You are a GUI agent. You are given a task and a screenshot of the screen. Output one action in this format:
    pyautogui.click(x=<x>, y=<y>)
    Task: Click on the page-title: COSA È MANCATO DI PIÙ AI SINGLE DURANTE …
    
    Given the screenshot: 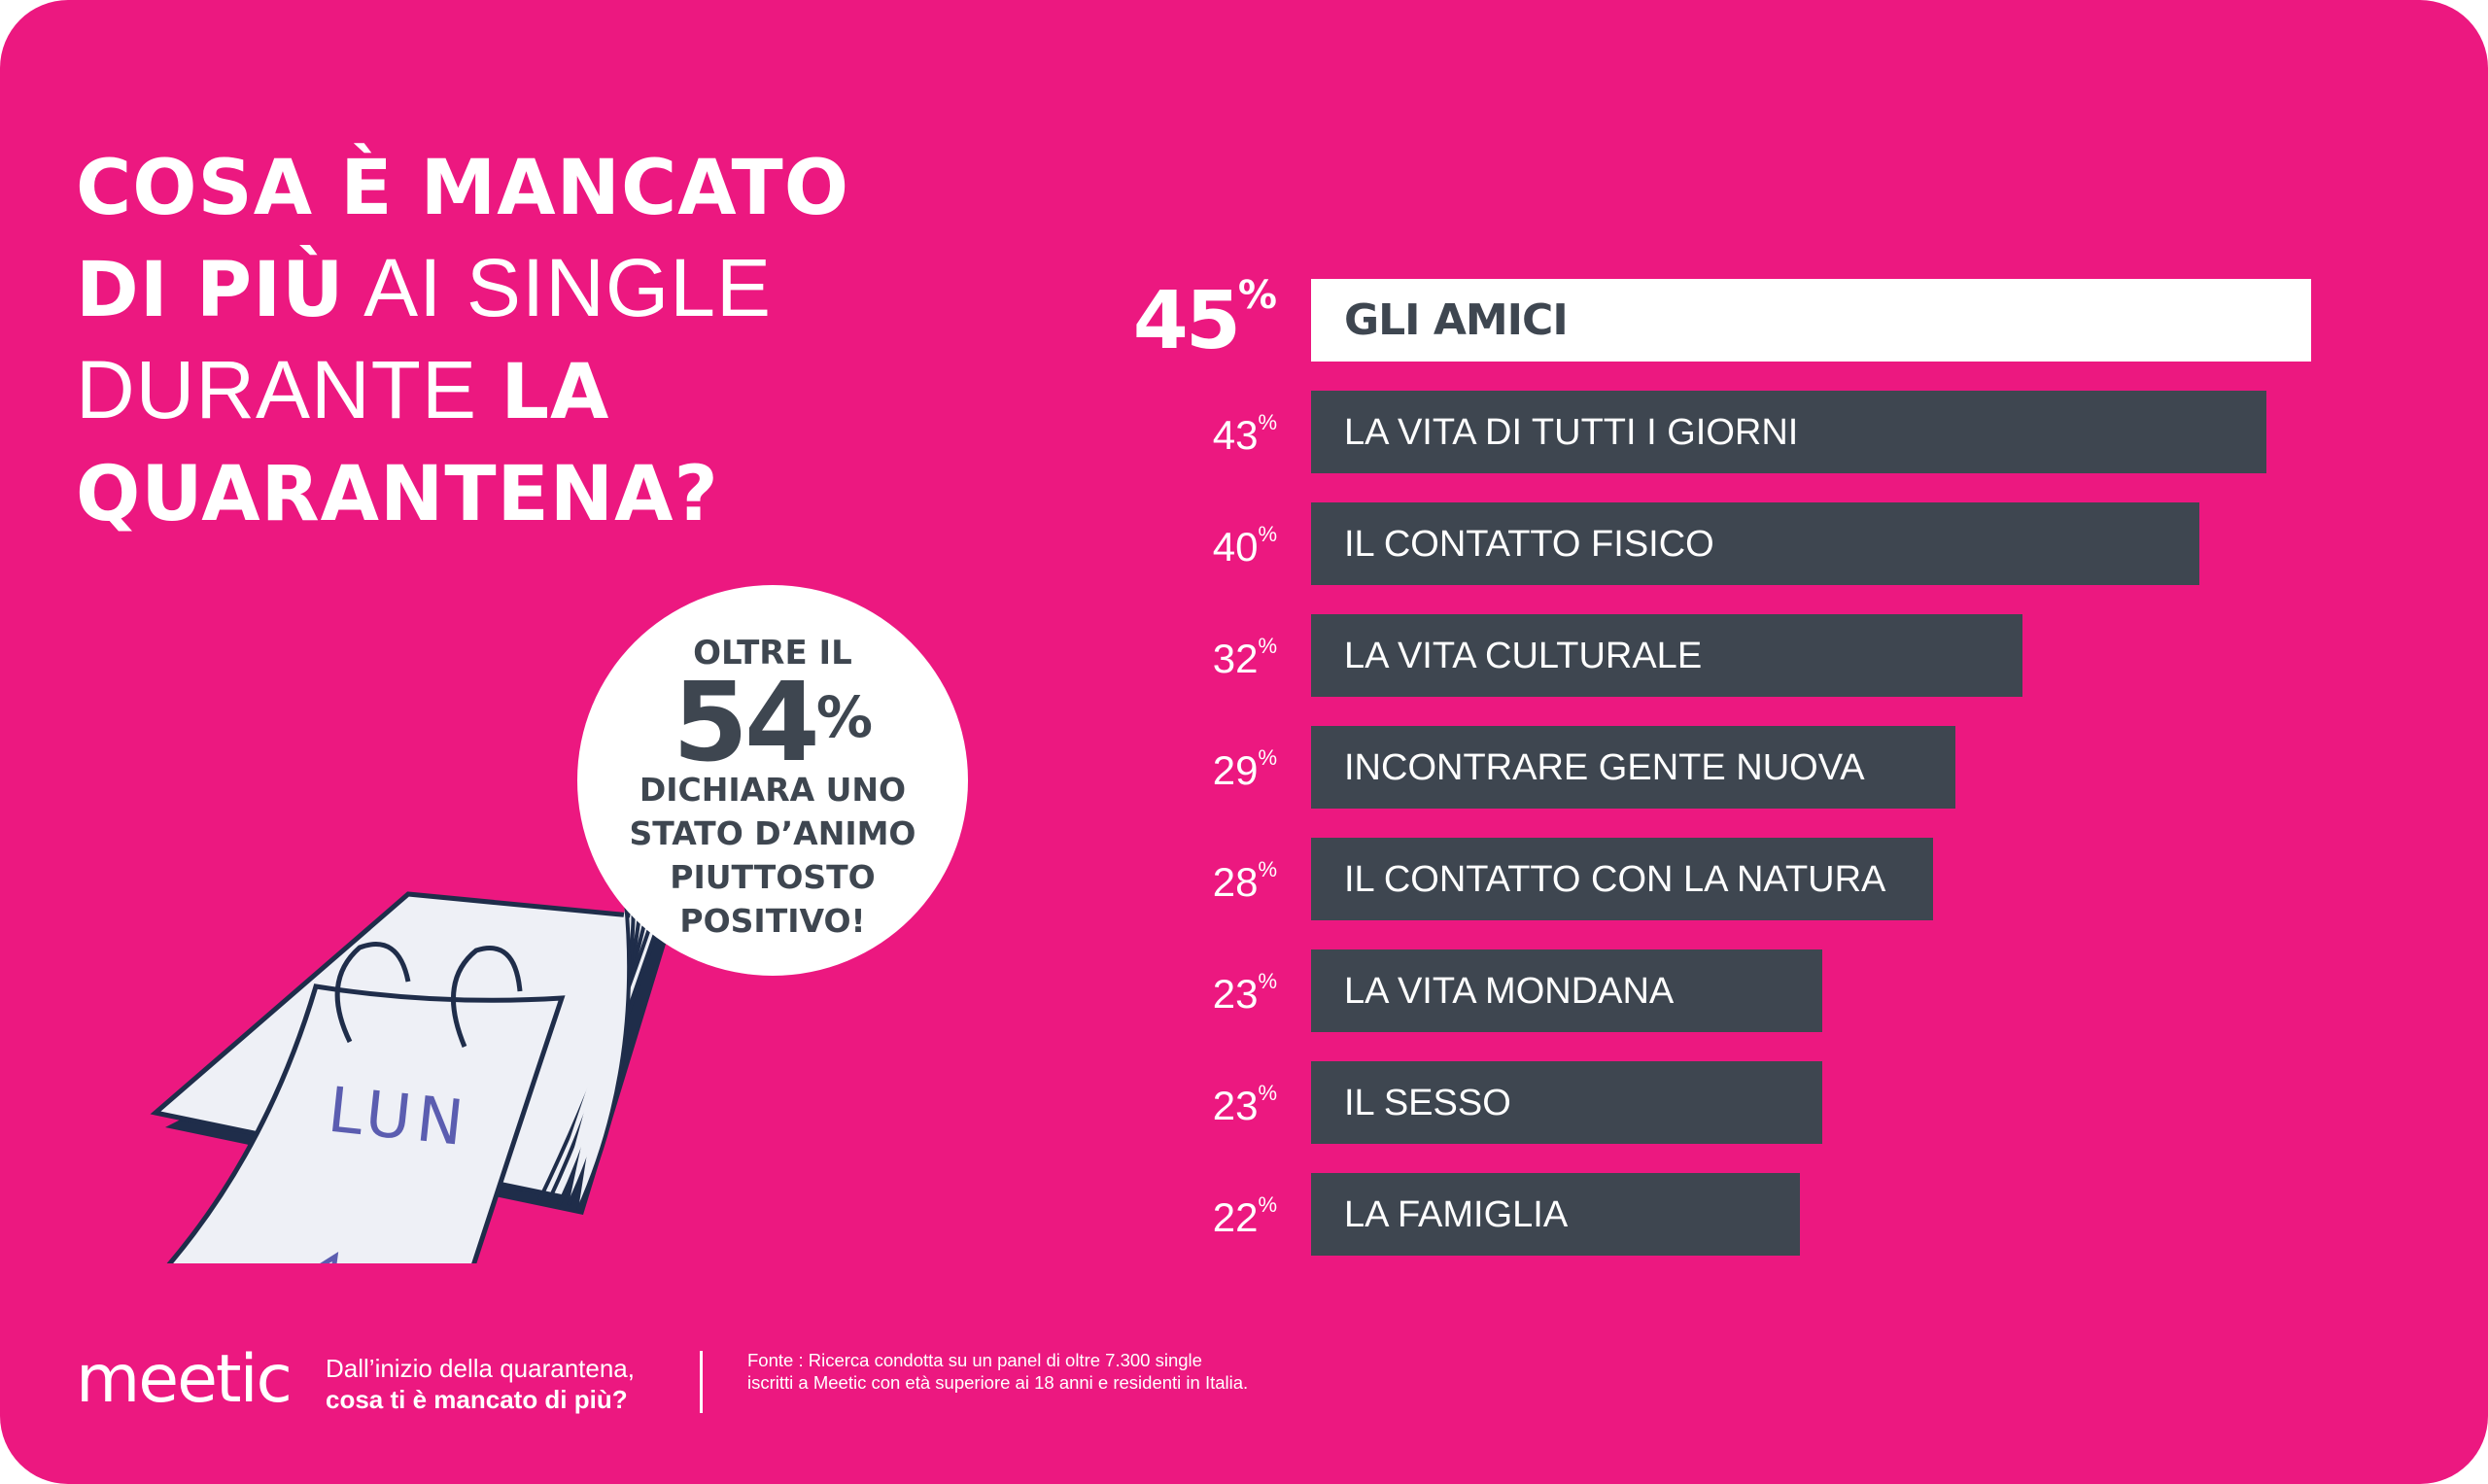 What is the action you would take?
    pyautogui.click(x=462, y=340)
    